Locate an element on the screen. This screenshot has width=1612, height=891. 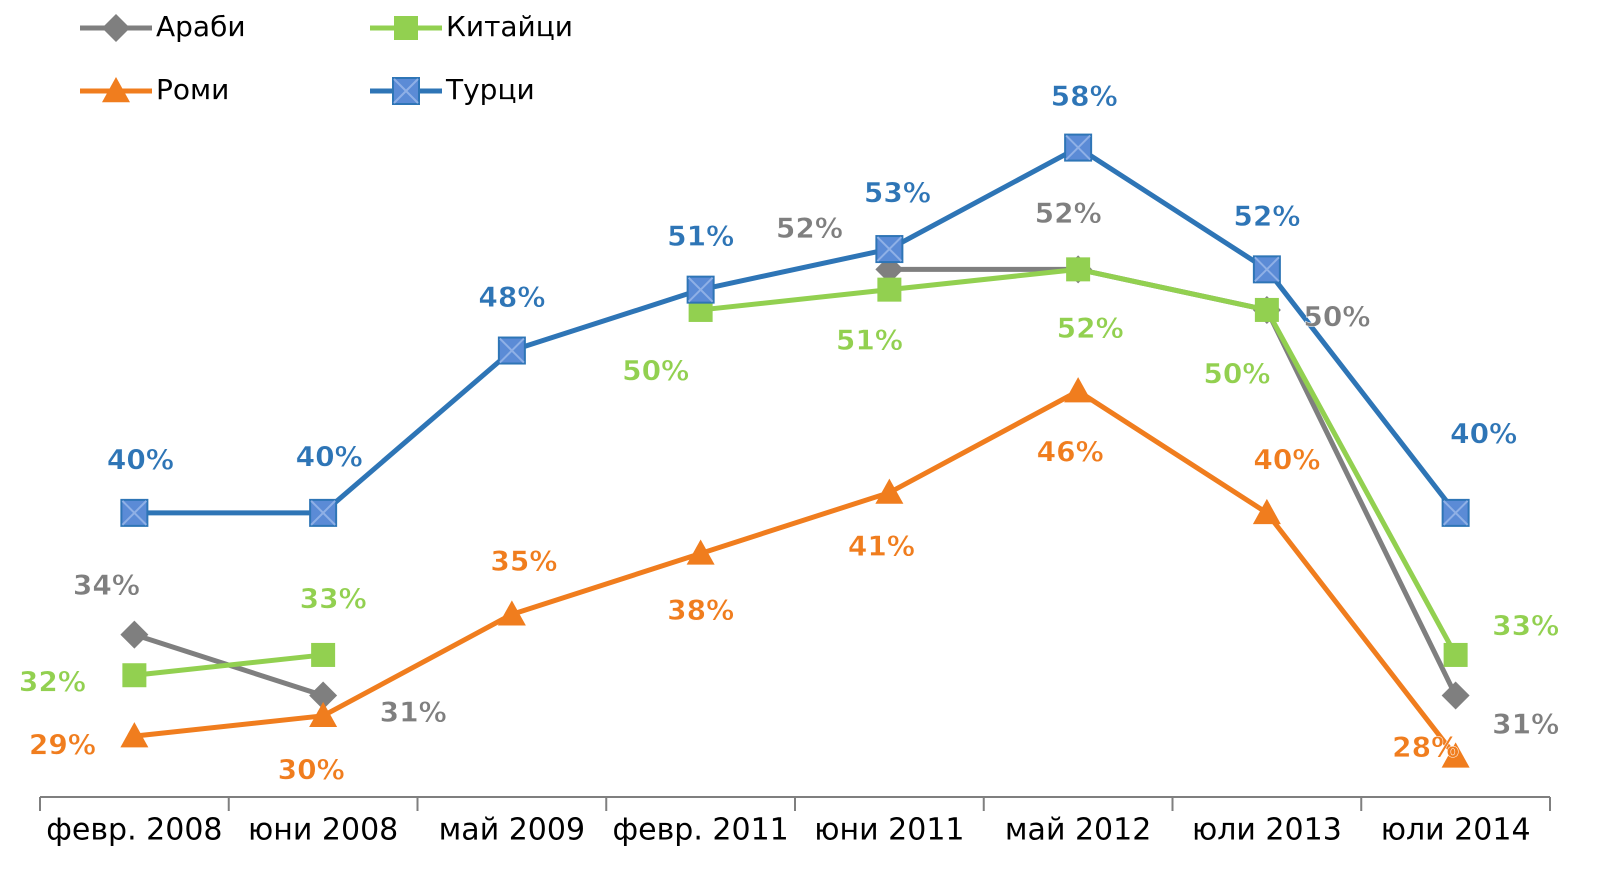
data-label: 38% is located at coordinates (700, 609).